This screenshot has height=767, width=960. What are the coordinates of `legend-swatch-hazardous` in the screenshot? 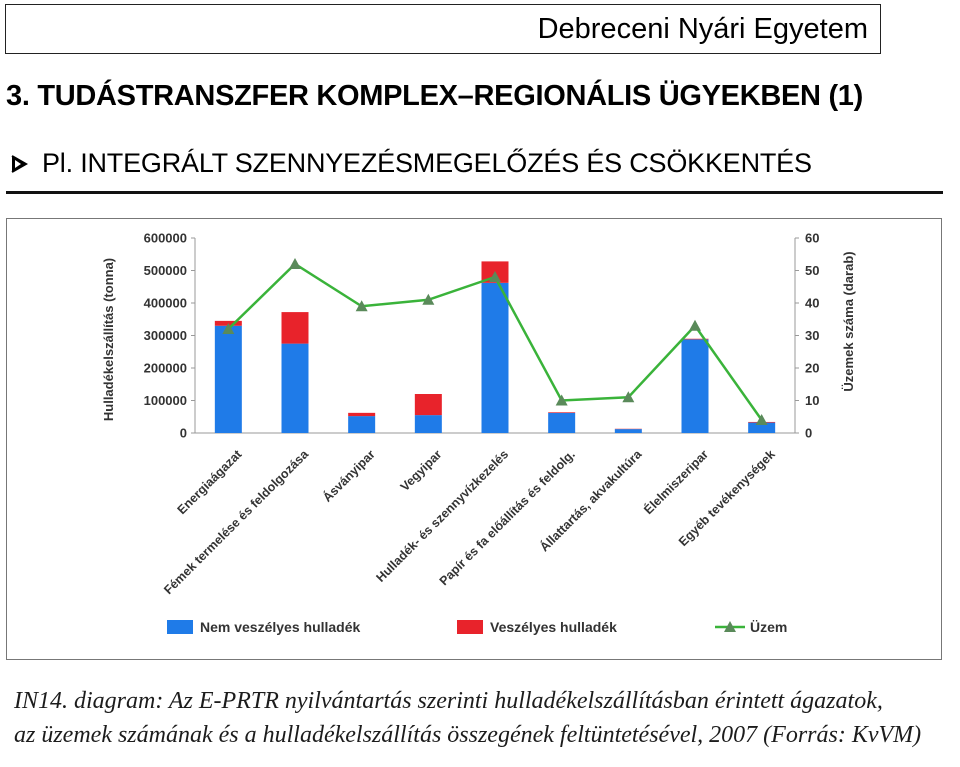 It's located at (470, 627).